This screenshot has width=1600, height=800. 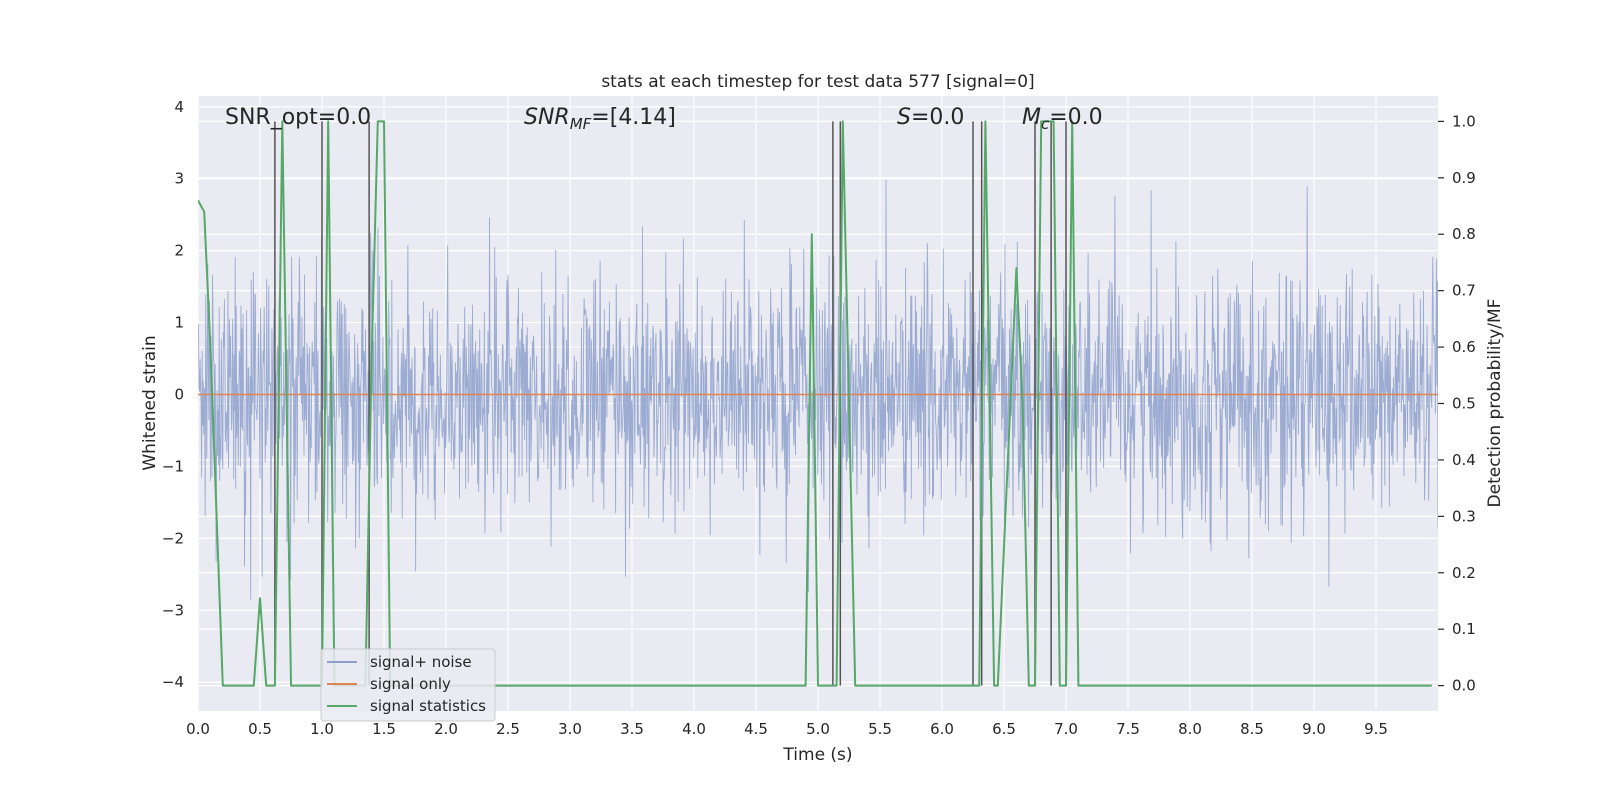 I want to click on y-axis-label: Whitened strain, so click(x=150, y=402).